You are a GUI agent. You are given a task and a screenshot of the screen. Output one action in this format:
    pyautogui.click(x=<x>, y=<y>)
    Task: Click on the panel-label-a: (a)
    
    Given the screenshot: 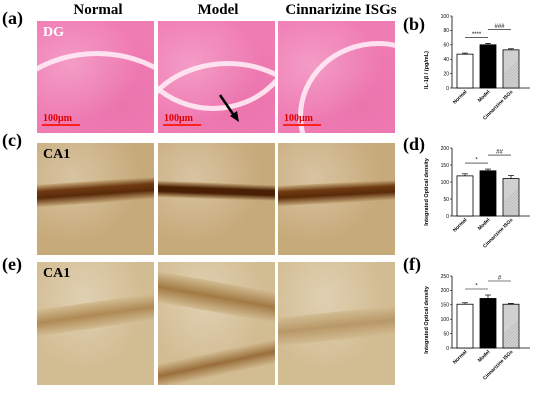 What is the action you would take?
    pyautogui.click(x=12, y=18)
    